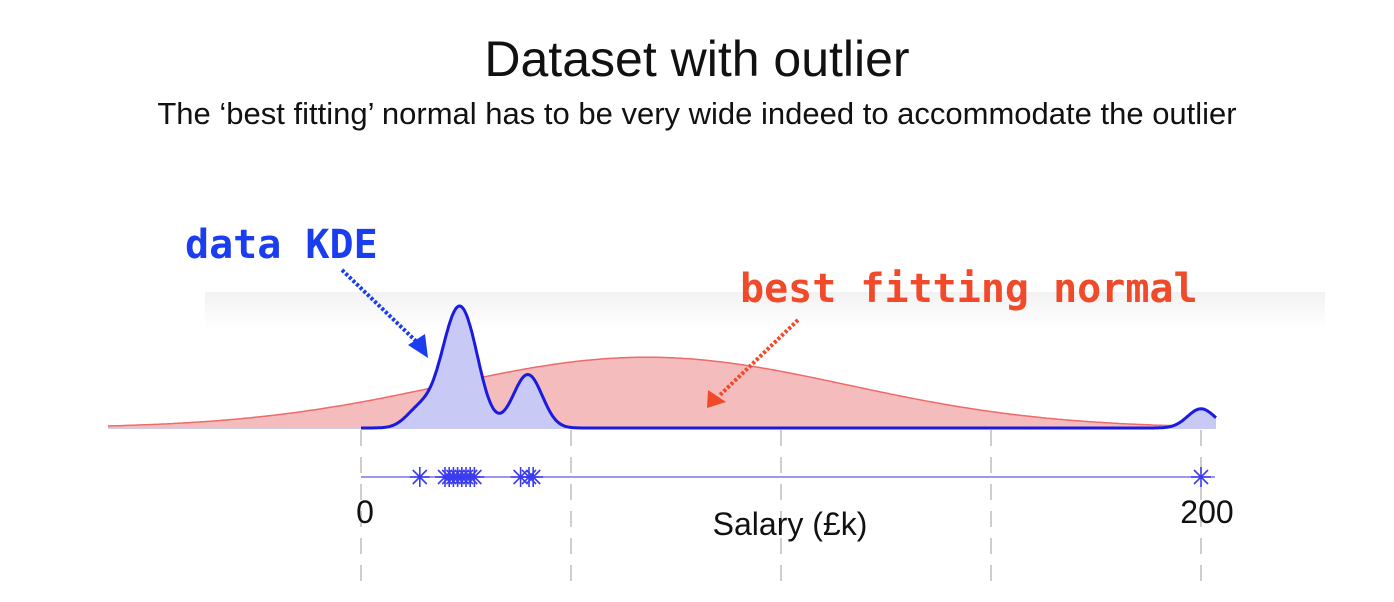  Describe the element at coordinates (788, 477) in the screenshot. I see `rug-layer` at that location.